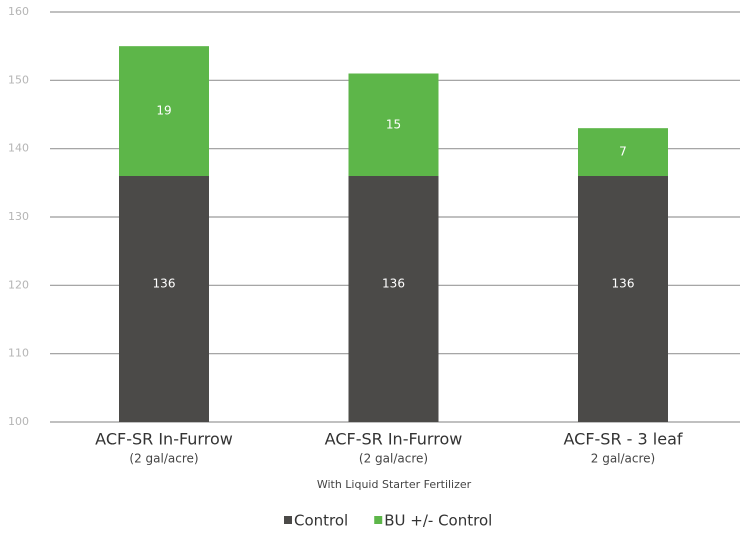 The image size is (743, 533). I want to click on y-tick-label: 150, so click(18, 79).